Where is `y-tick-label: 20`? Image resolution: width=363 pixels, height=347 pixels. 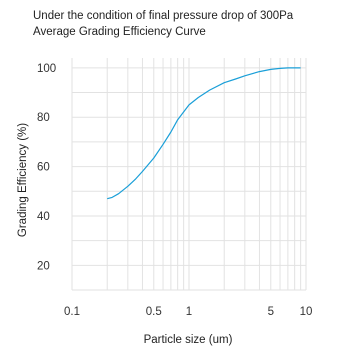
y-tick-label: 20 is located at coordinates (43, 266).